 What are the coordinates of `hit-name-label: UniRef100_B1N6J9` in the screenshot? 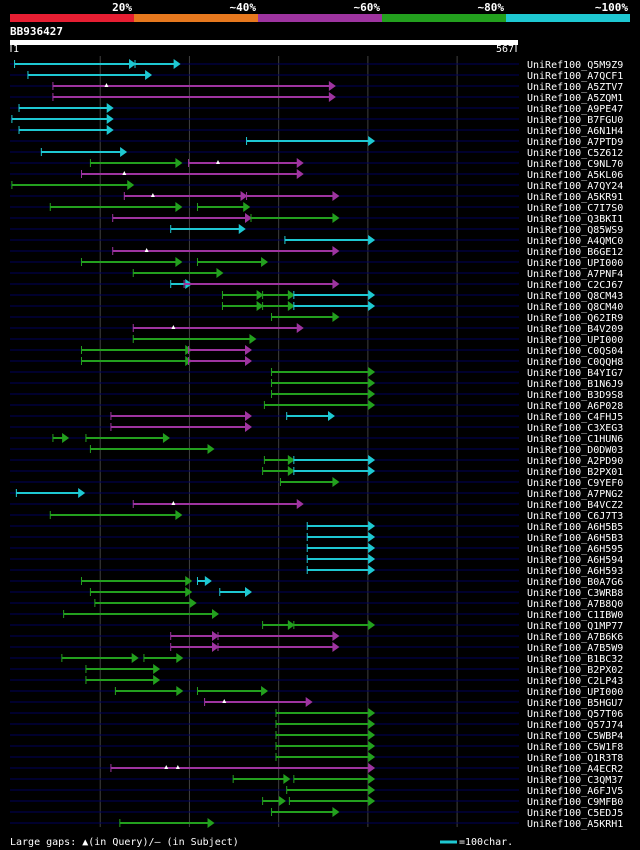 It's located at (575, 384).